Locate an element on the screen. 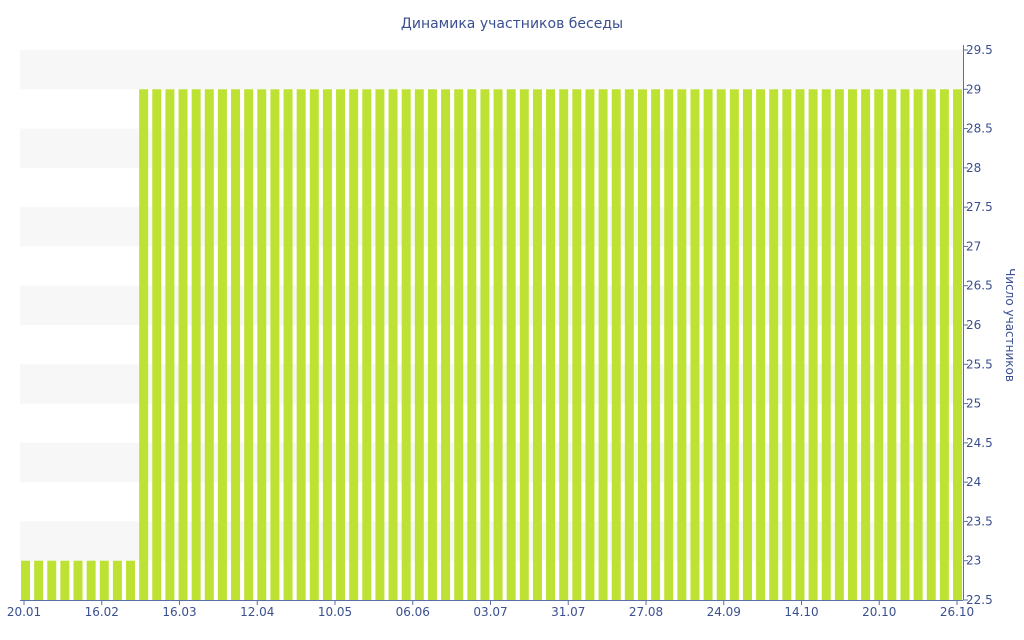 This screenshot has height=640, width=1024. y-tick-label: 27 is located at coordinates (973, 246).